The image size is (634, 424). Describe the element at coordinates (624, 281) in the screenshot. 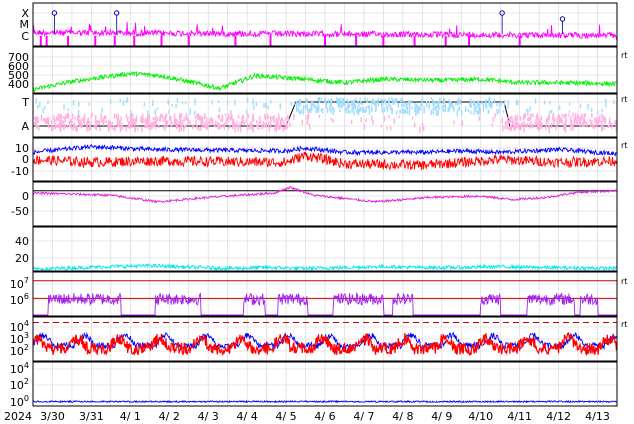

I see `right-tag-label: rt` at that location.